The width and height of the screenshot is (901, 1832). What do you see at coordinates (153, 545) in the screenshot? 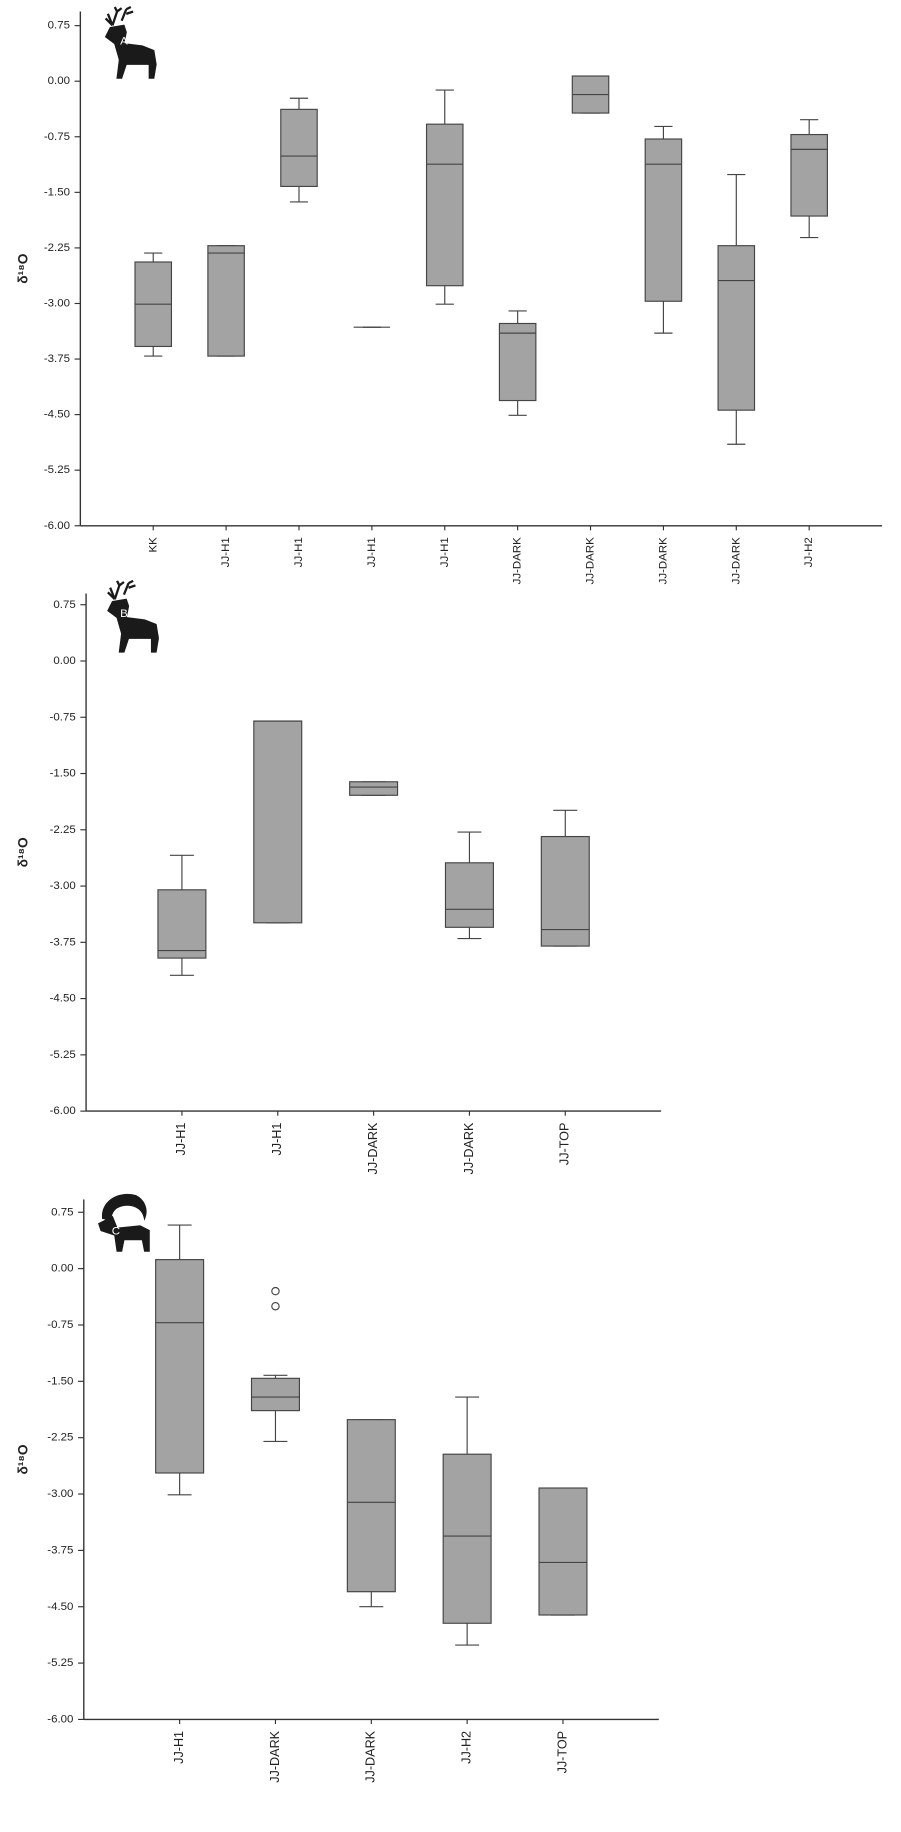
I see `x-tick-label: KK` at bounding box center [153, 545].